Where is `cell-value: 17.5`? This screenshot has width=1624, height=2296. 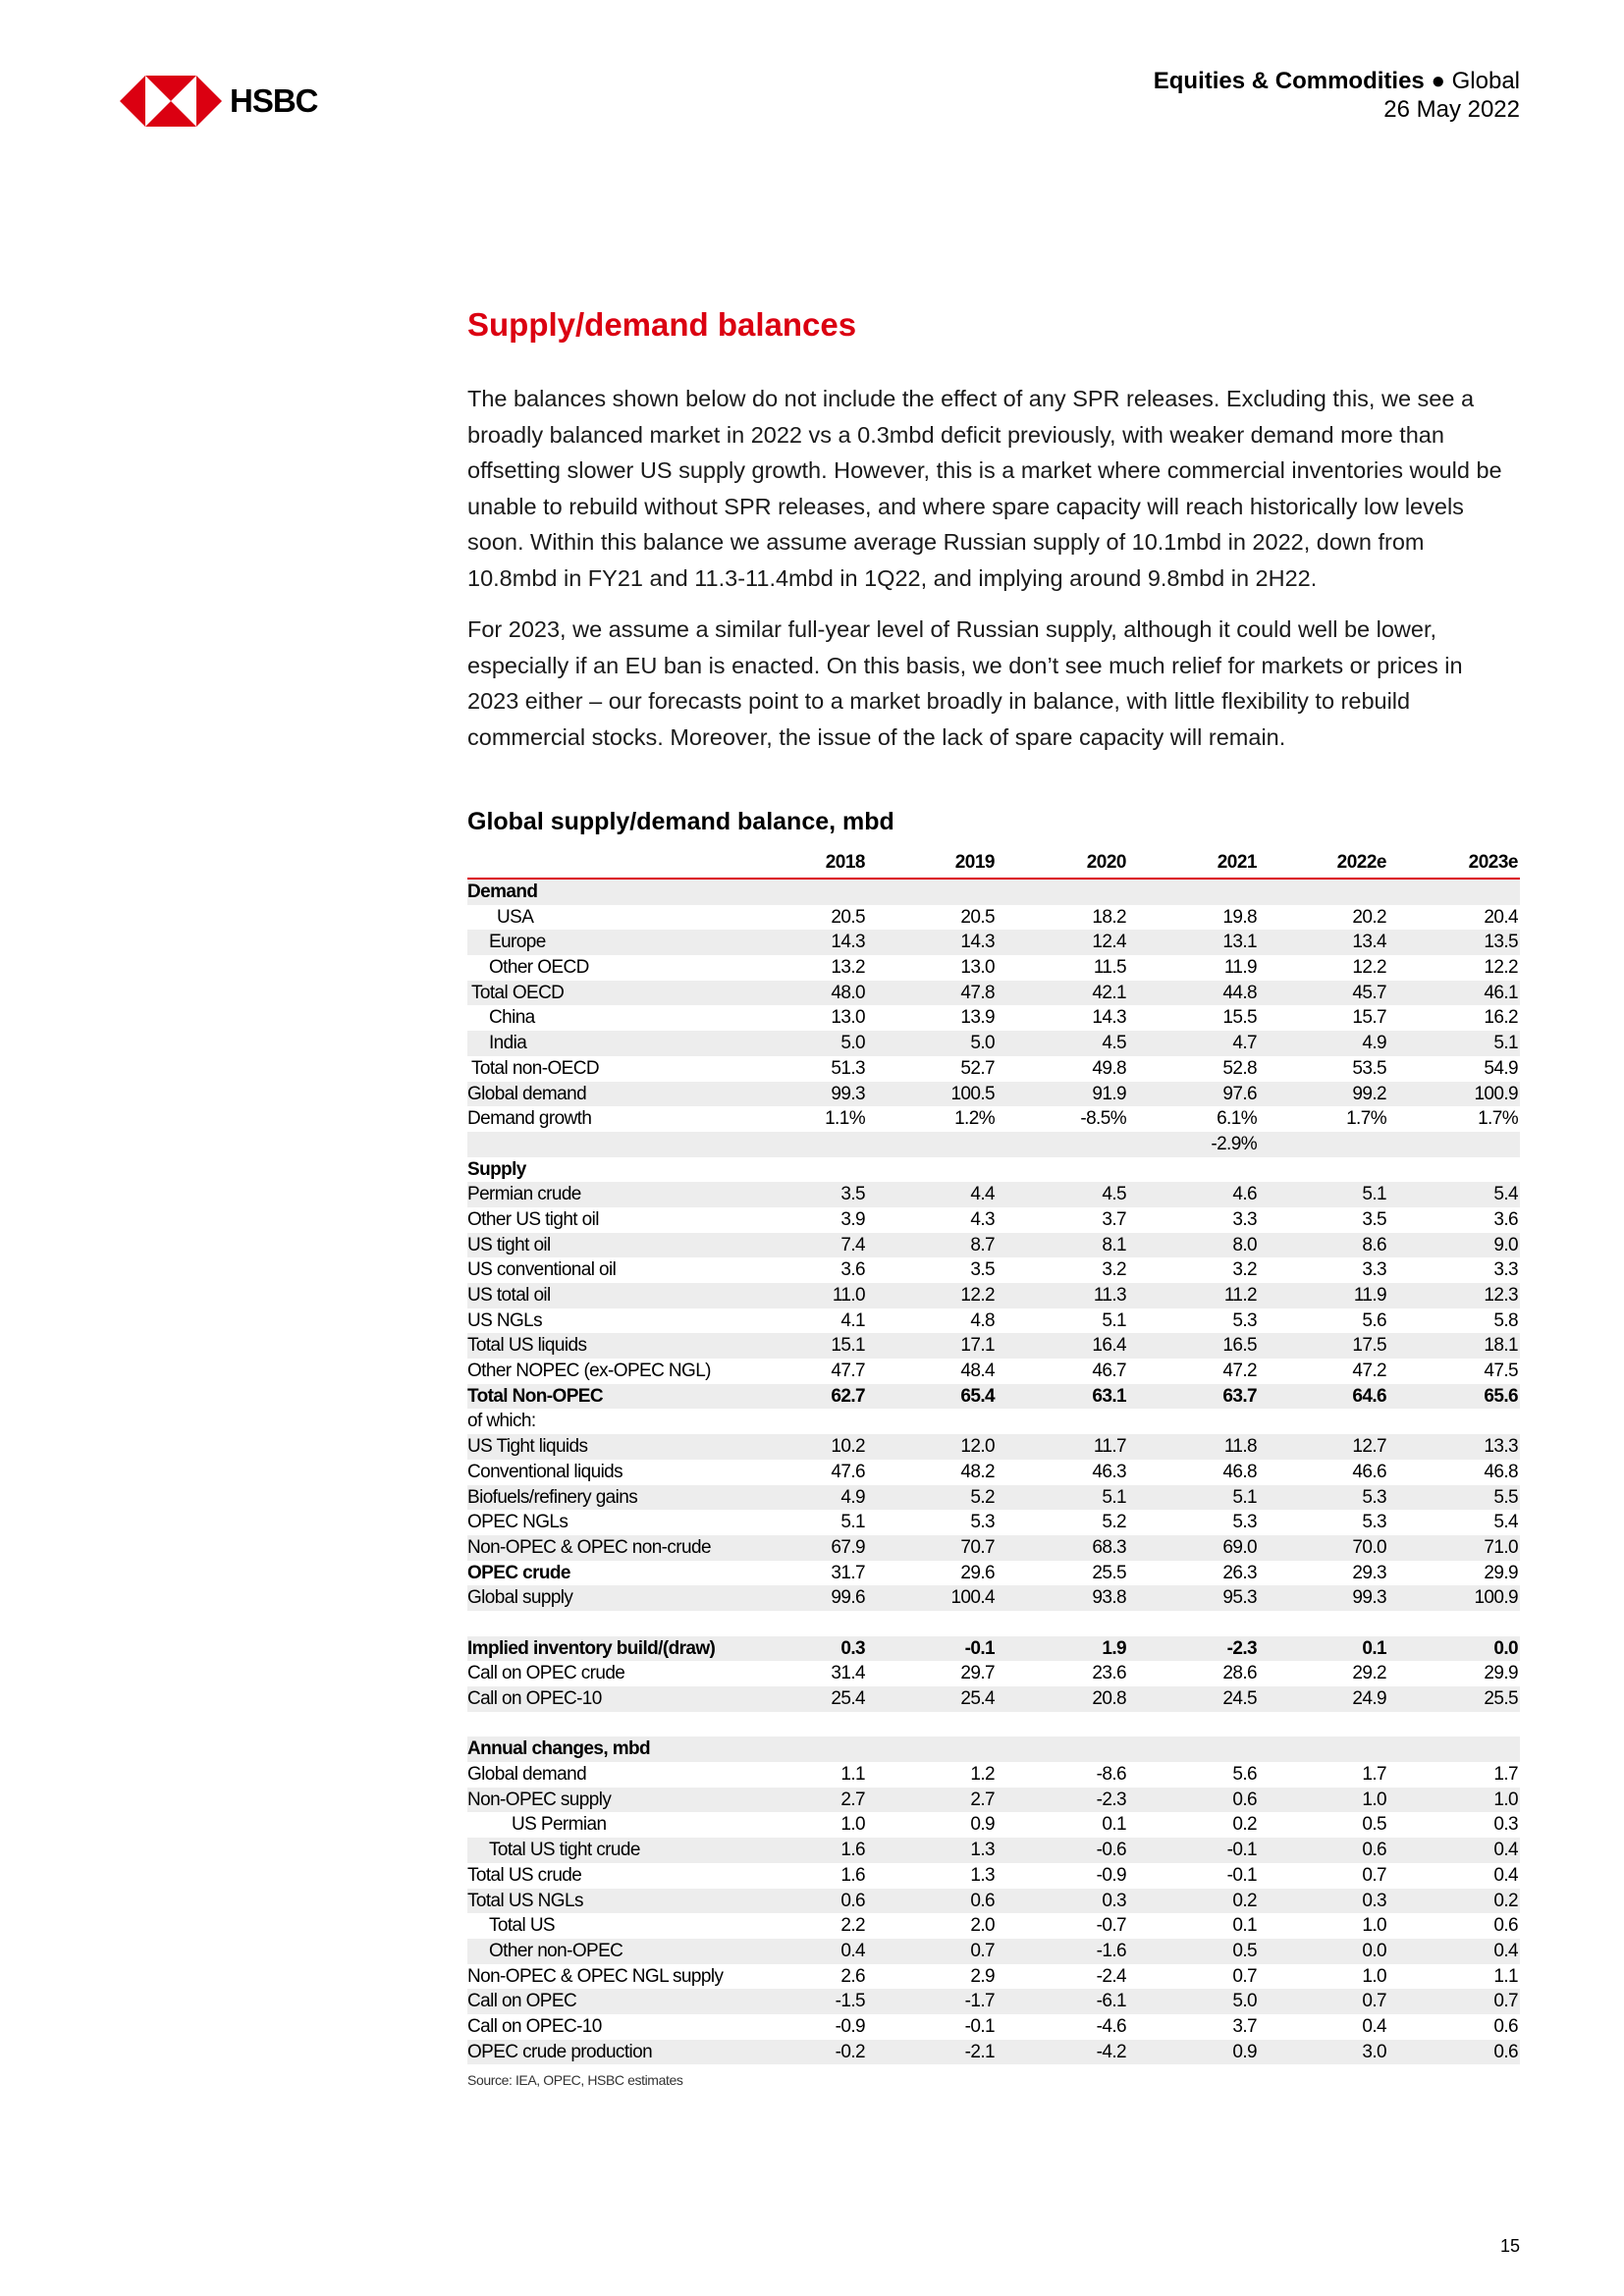 cell-value: 17.5 is located at coordinates (1369, 1346).